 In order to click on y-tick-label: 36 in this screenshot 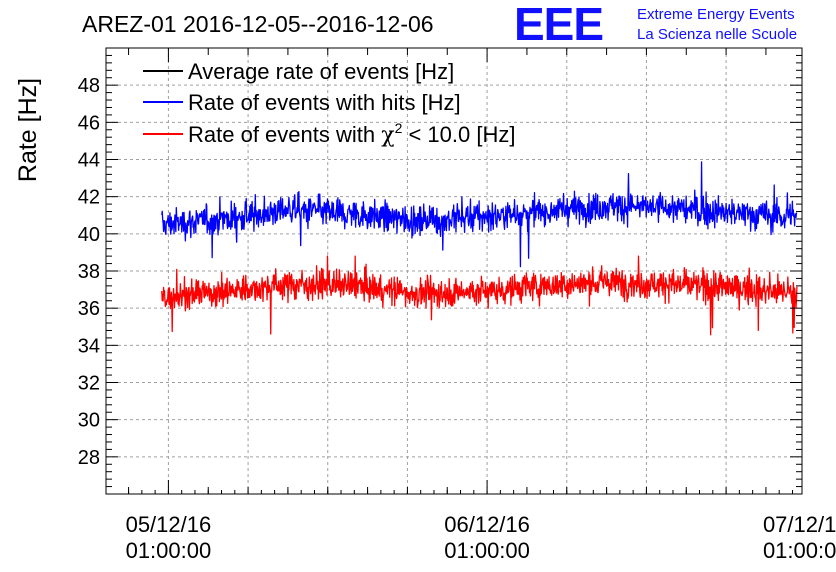, I will do `click(89, 309)`.